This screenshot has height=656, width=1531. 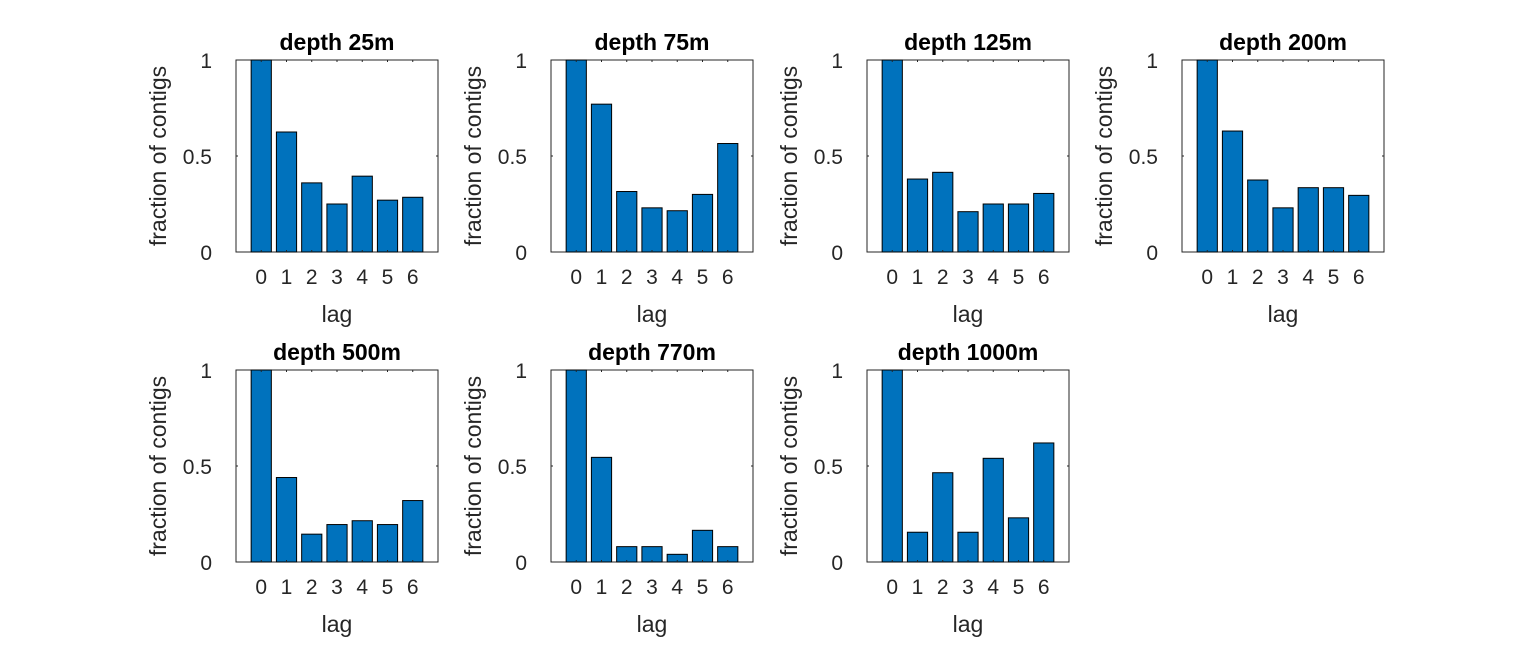 What do you see at coordinates (651, 42) in the screenshot?
I see `chart-title: depth 75m` at bounding box center [651, 42].